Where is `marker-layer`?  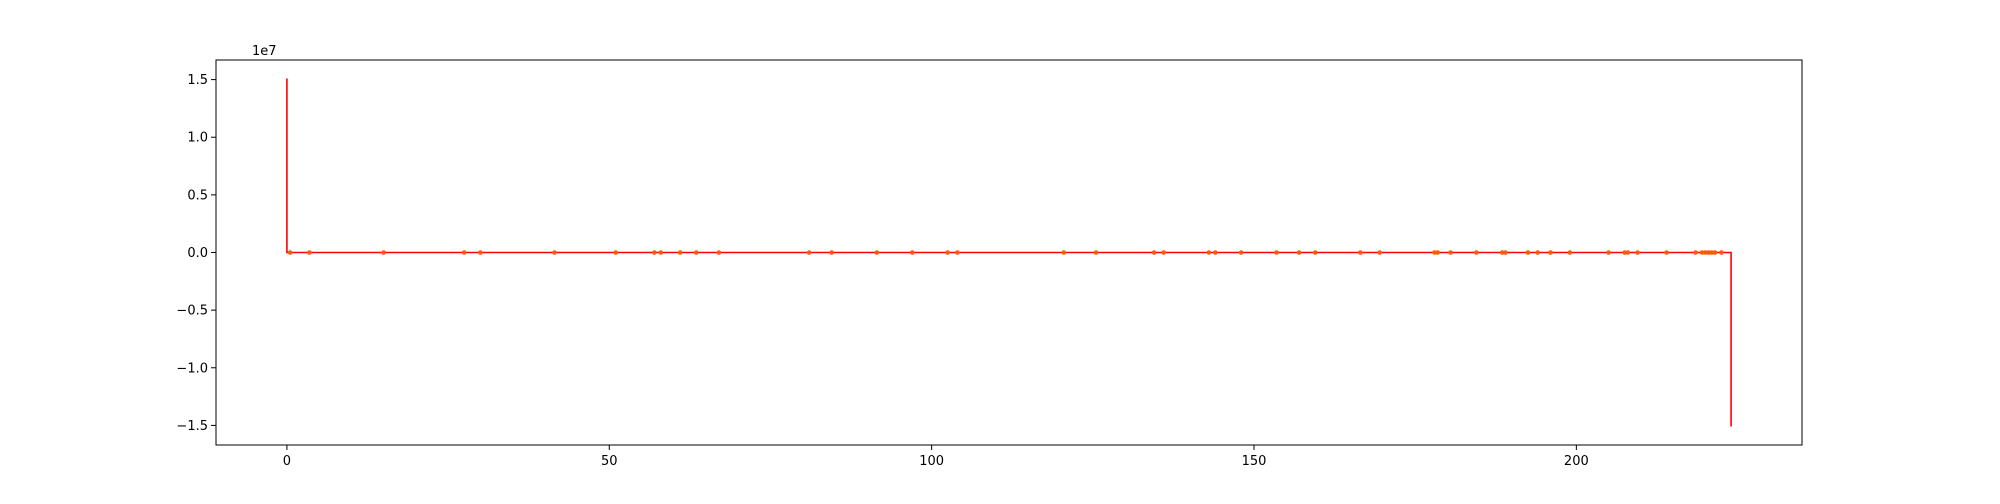 marker-layer is located at coordinates (1005, 252).